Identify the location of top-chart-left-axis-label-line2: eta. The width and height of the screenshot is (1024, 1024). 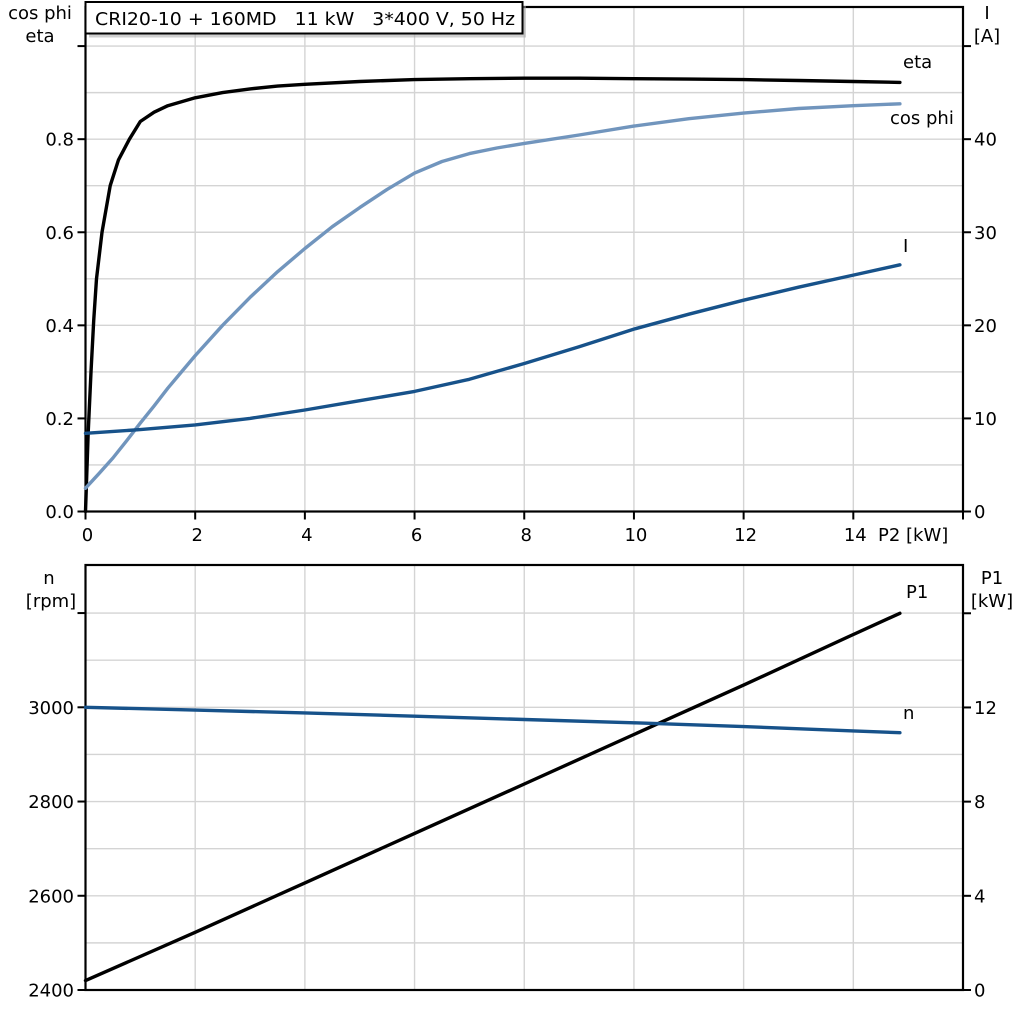
(39, 36).